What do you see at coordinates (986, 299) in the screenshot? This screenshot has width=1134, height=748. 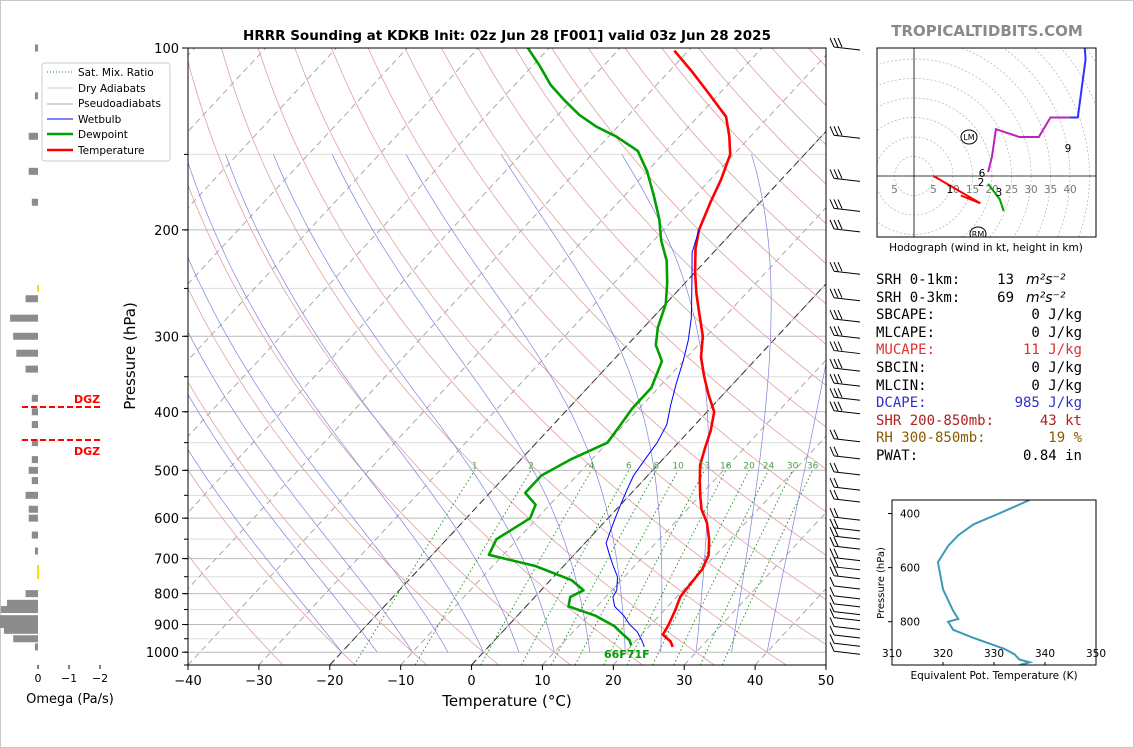 I see `index-row: SRH 0-3km: 69 m²s⁻²` at bounding box center [986, 299].